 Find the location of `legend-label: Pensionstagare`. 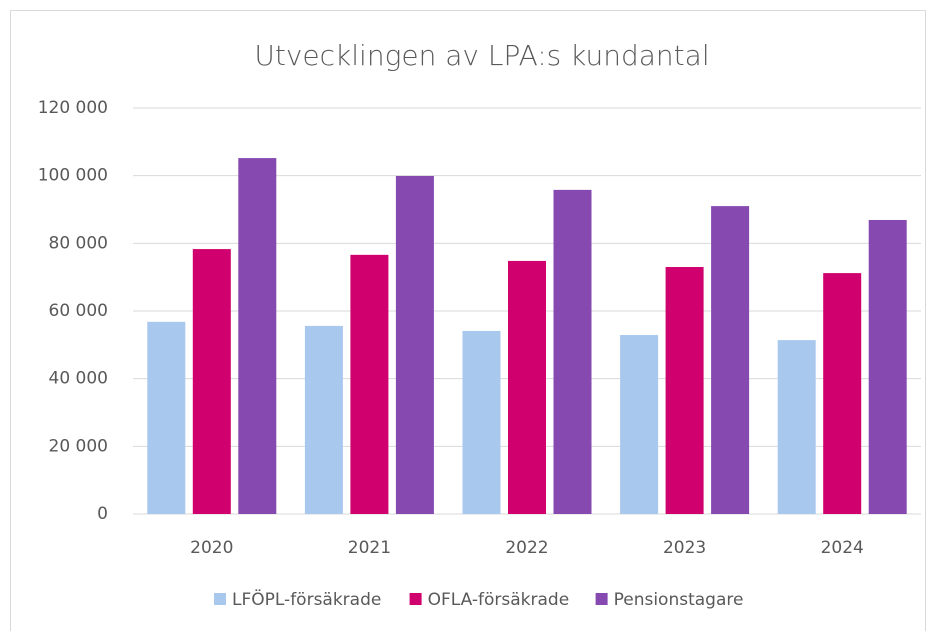

legend-label: Pensionstagare is located at coordinates (679, 600).